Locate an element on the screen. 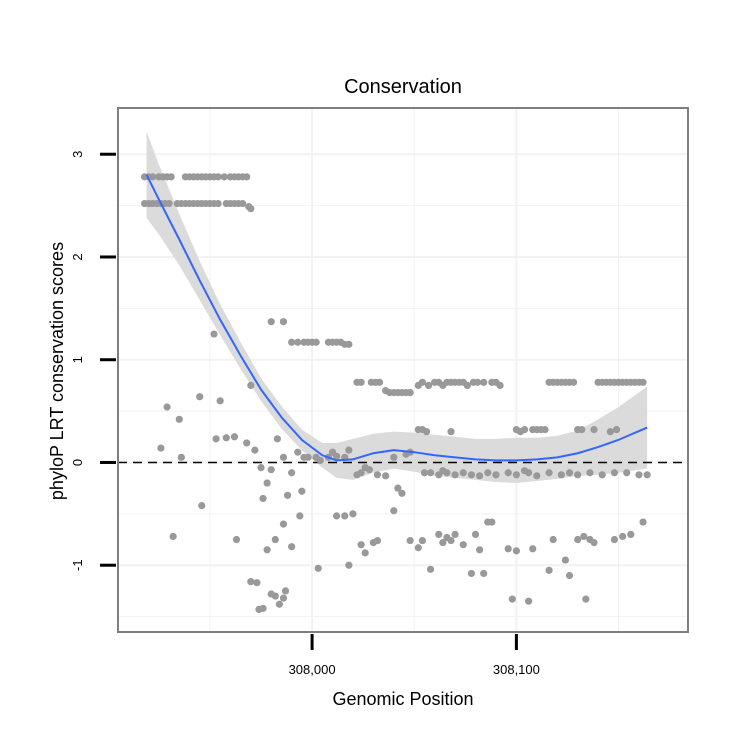 This screenshot has height=750, width=750. x-axis: 308,000 308,100 is located at coordinates (414, 655).